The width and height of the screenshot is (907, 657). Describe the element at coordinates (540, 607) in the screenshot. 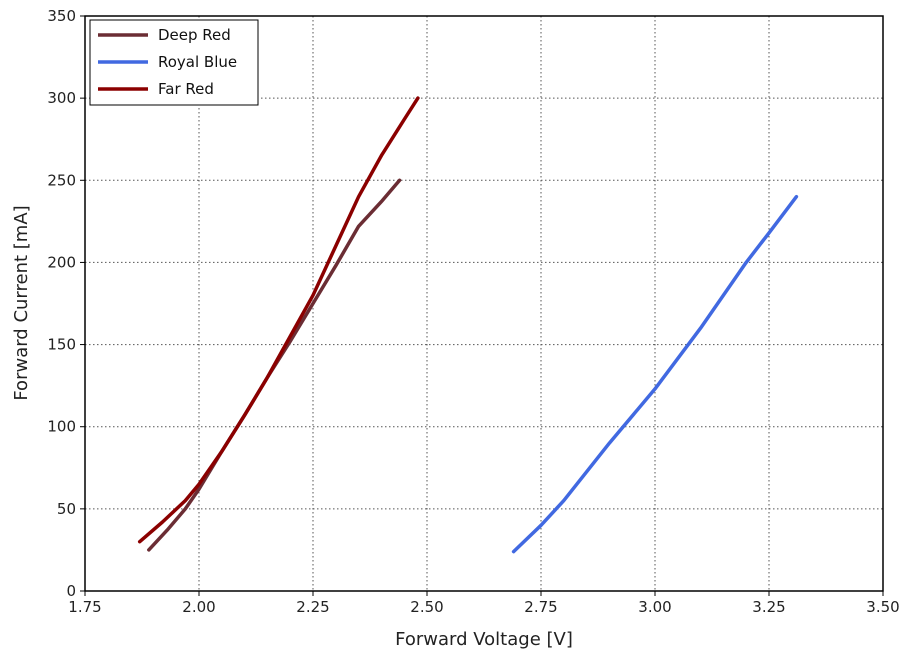

I see `x-tick-label: 2.75` at that location.